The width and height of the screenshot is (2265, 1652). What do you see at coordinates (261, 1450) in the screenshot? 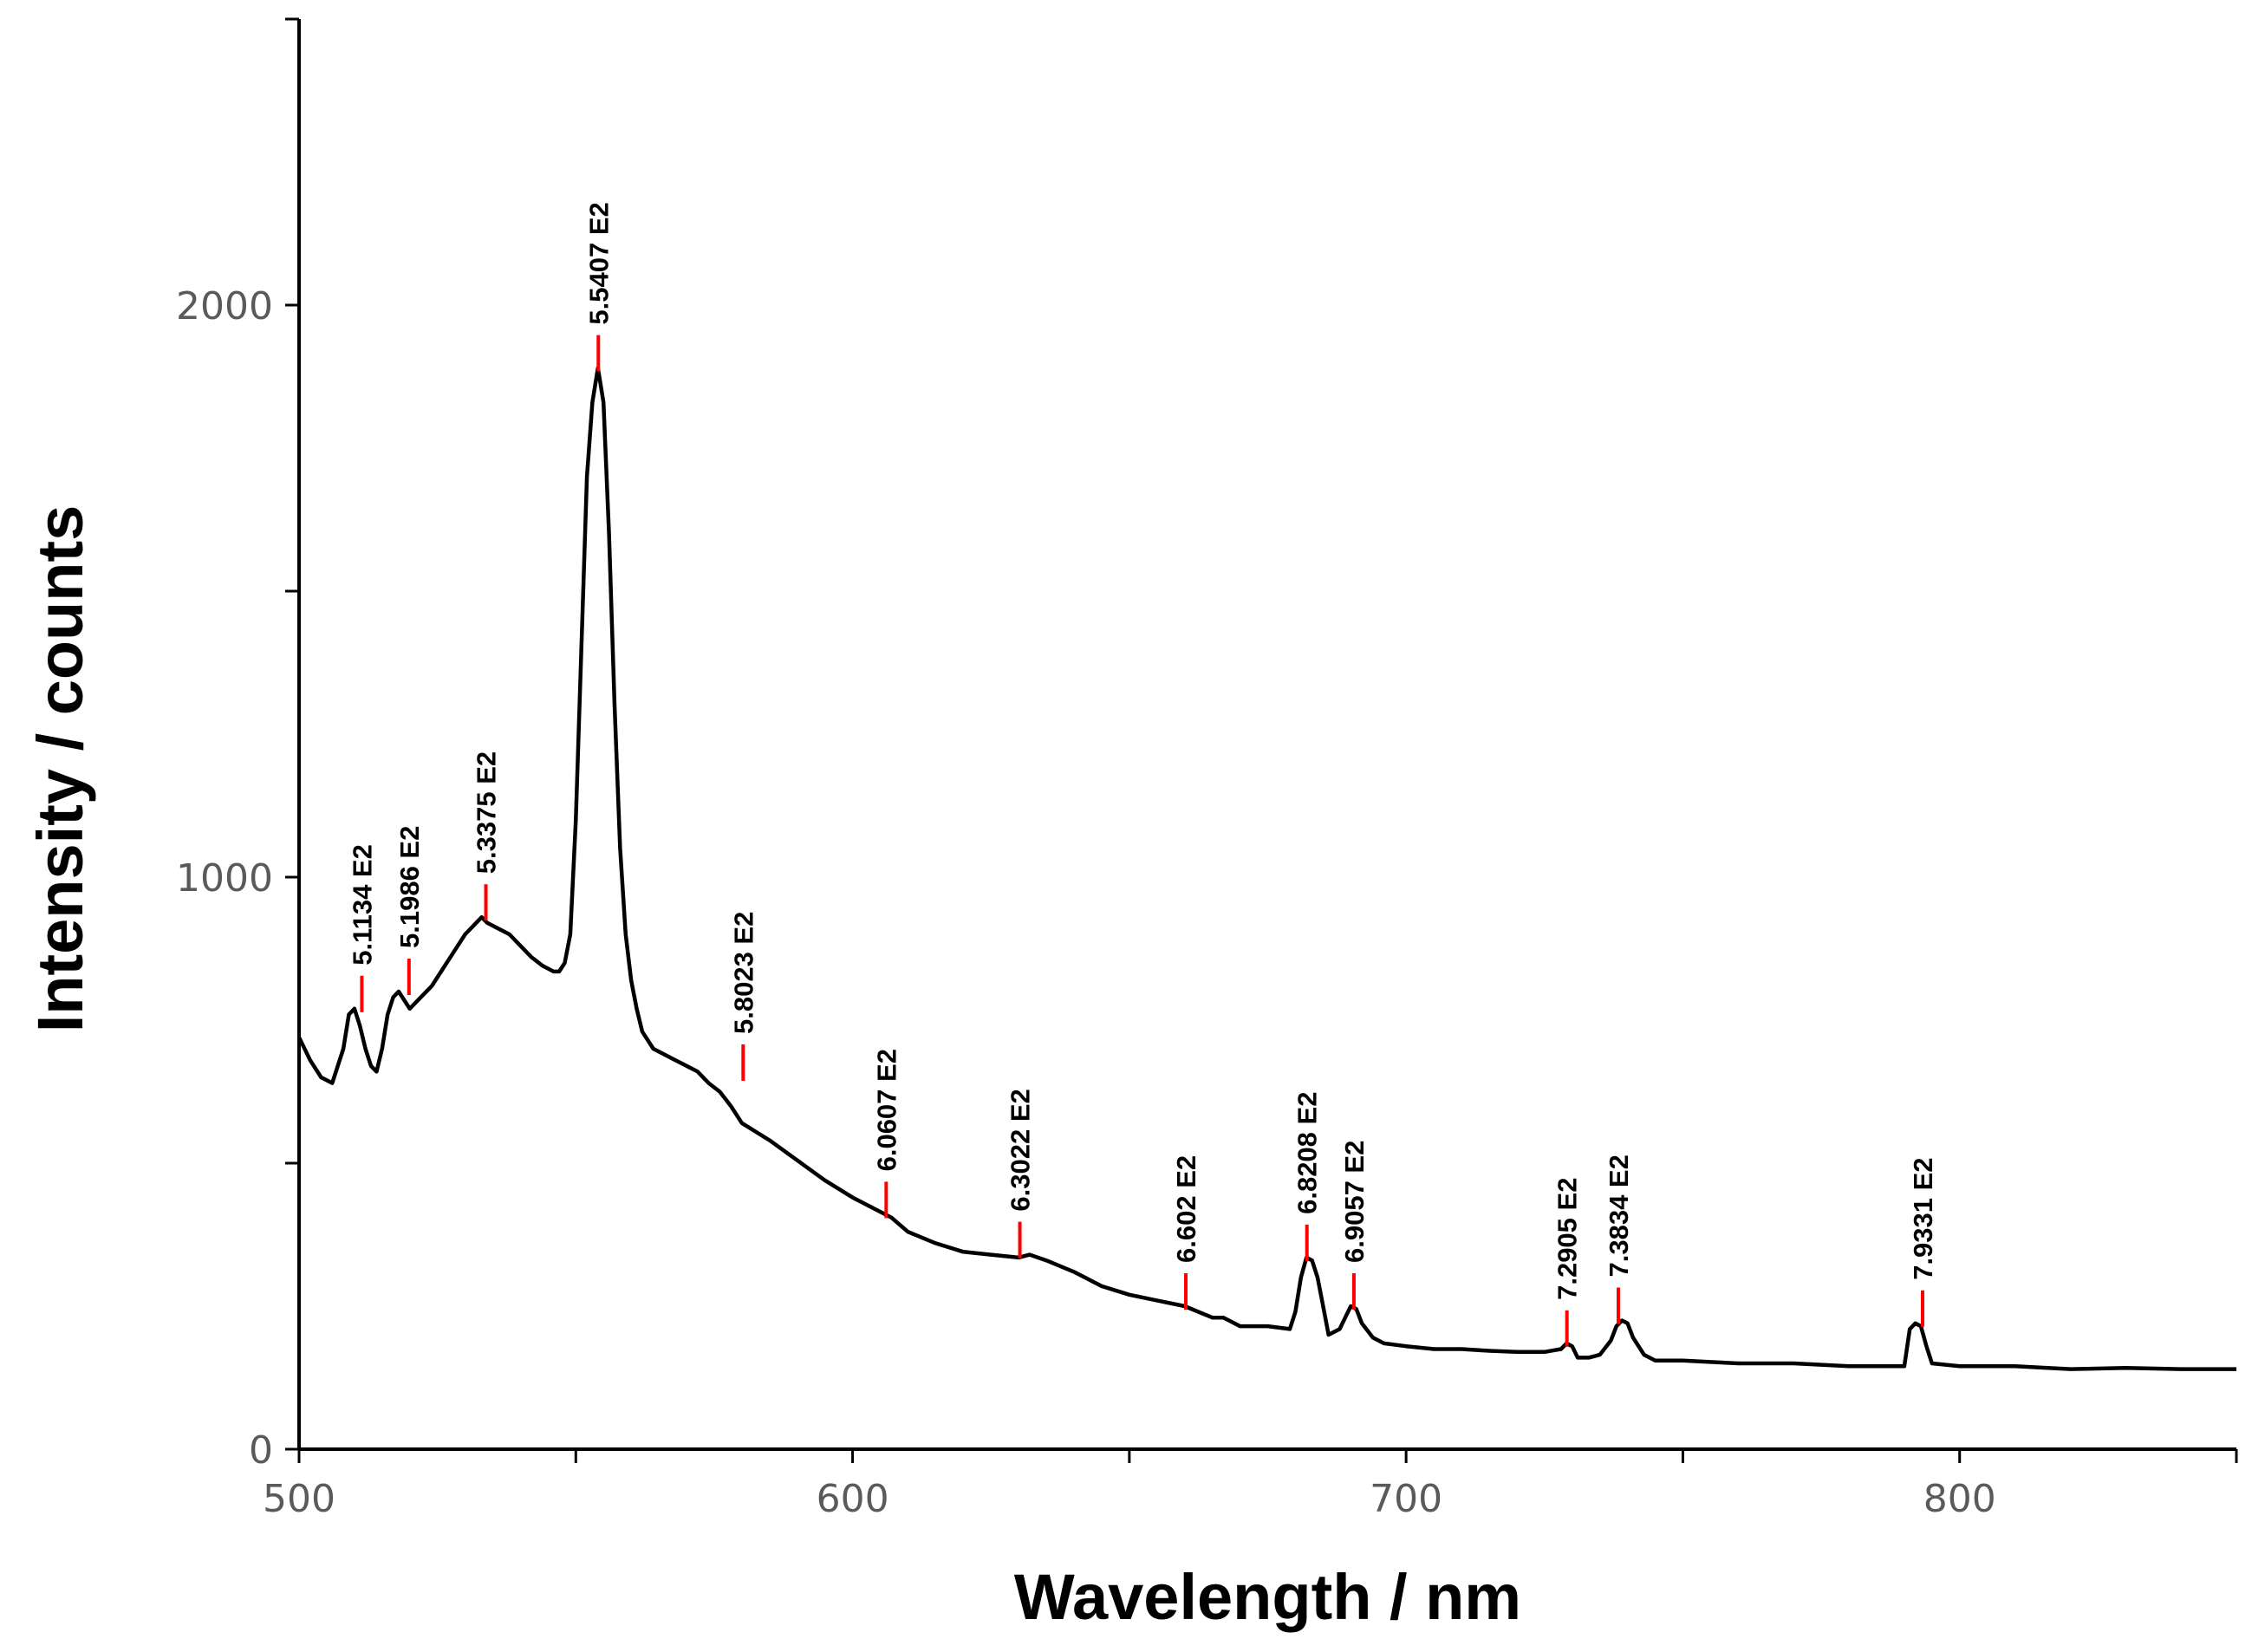
I see `y-tick-label: 0` at bounding box center [261, 1450].